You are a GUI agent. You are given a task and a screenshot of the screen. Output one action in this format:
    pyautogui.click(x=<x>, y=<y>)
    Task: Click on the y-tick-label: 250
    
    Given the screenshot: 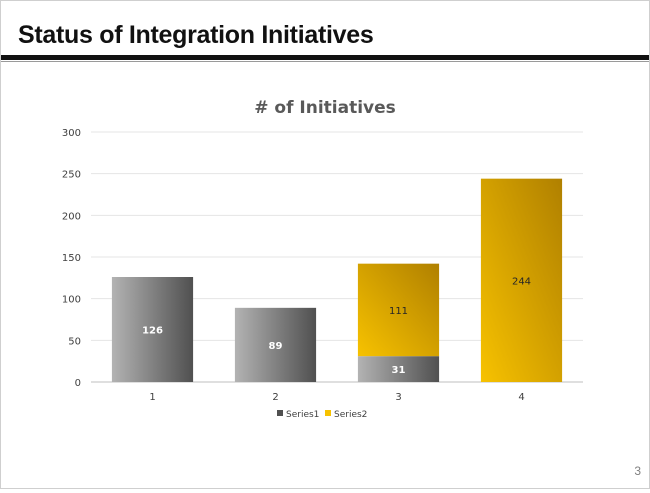 What is the action you would take?
    pyautogui.click(x=71, y=175)
    